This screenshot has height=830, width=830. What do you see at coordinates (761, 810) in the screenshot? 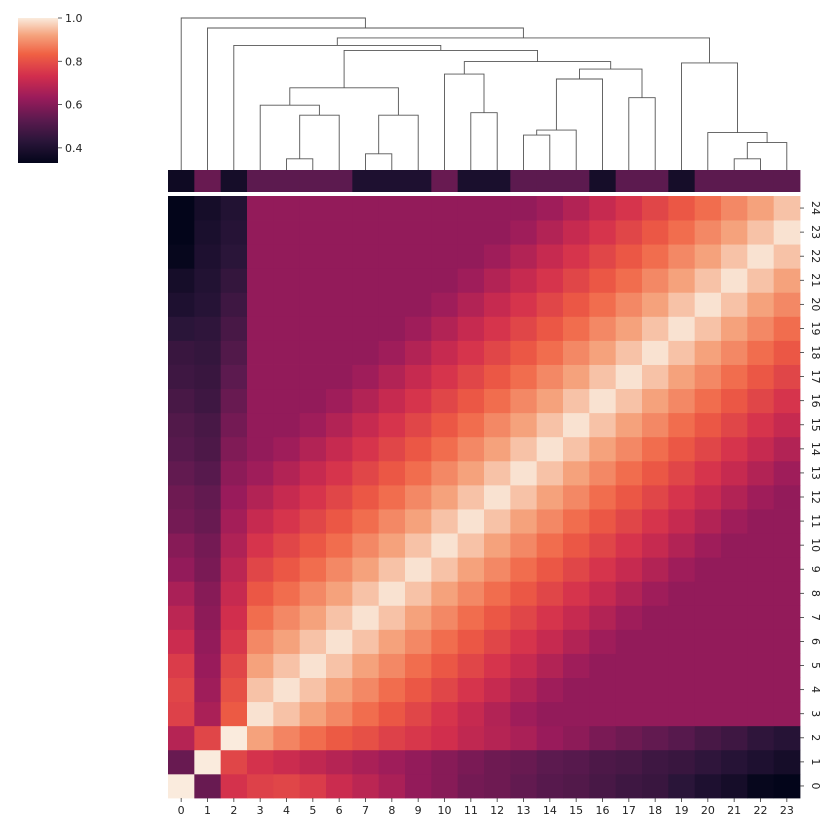
I see `x-tick-label: 22` at bounding box center [761, 810].